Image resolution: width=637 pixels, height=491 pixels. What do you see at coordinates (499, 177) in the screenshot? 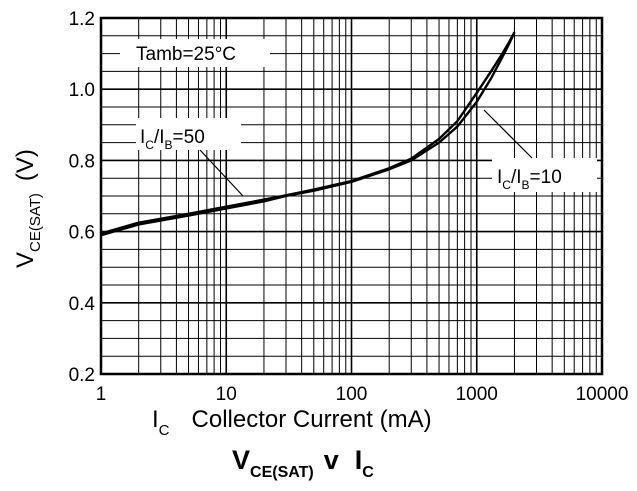
I see `label-10-i: I` at bounding box center [499, 177].